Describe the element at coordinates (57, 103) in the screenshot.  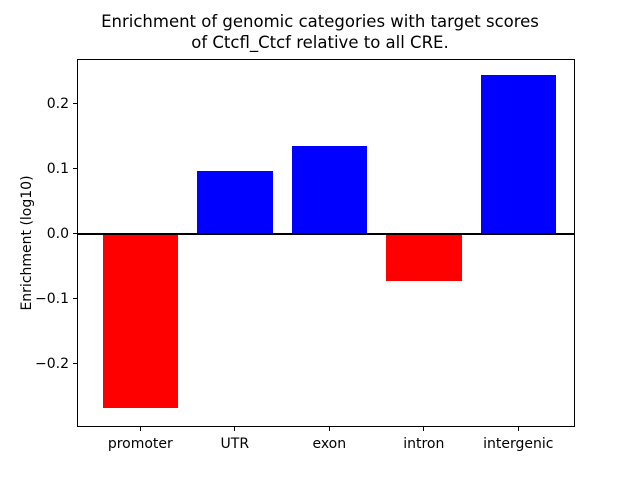
I see `y-tick-label: 0.2` at that location.